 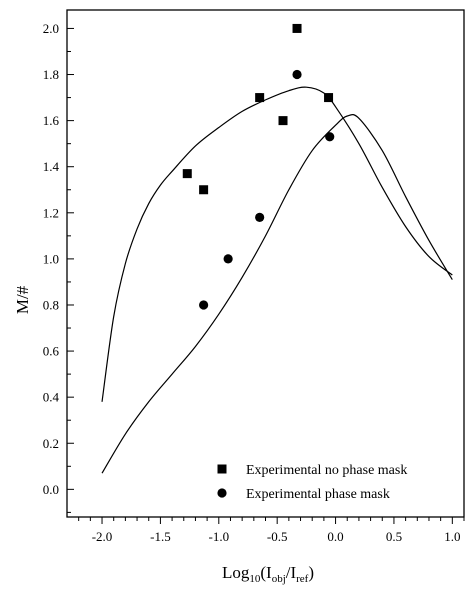 I want to click on x-tick-label: -1.5, so click(x=160, y=536).